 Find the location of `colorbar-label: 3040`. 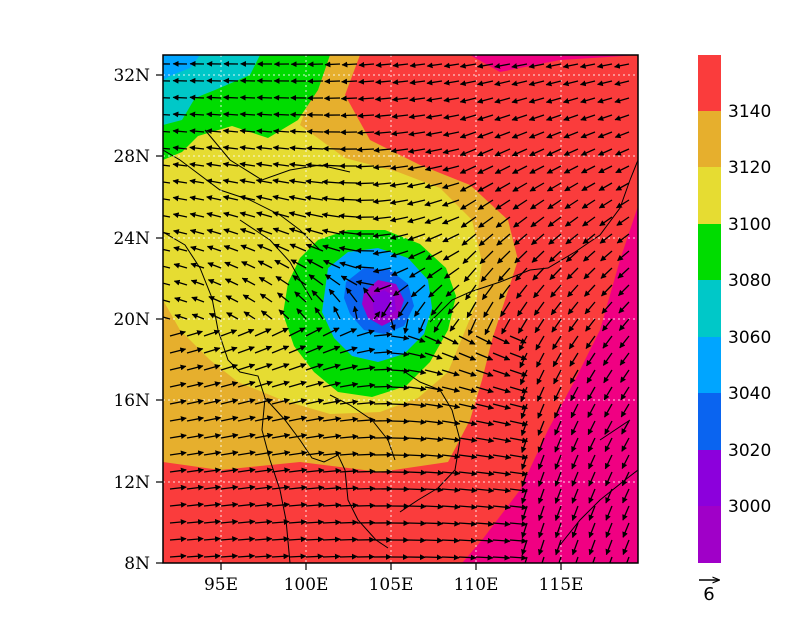

colorbar-label: 3040 is located at coordinates (749, 394).